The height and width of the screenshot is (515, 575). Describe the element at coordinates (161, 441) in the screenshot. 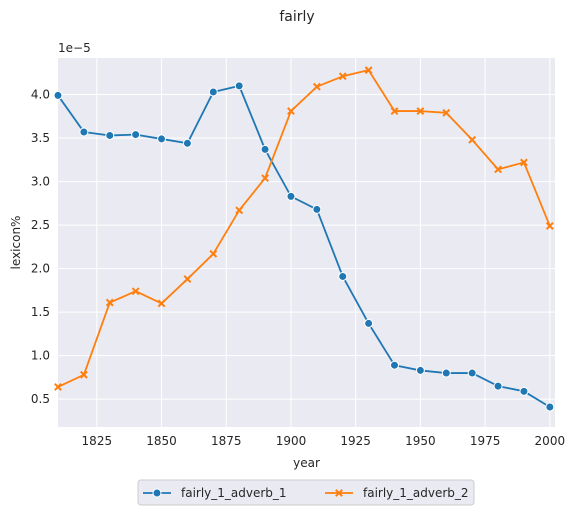

I see `x-tick-label: 1850` at that location.